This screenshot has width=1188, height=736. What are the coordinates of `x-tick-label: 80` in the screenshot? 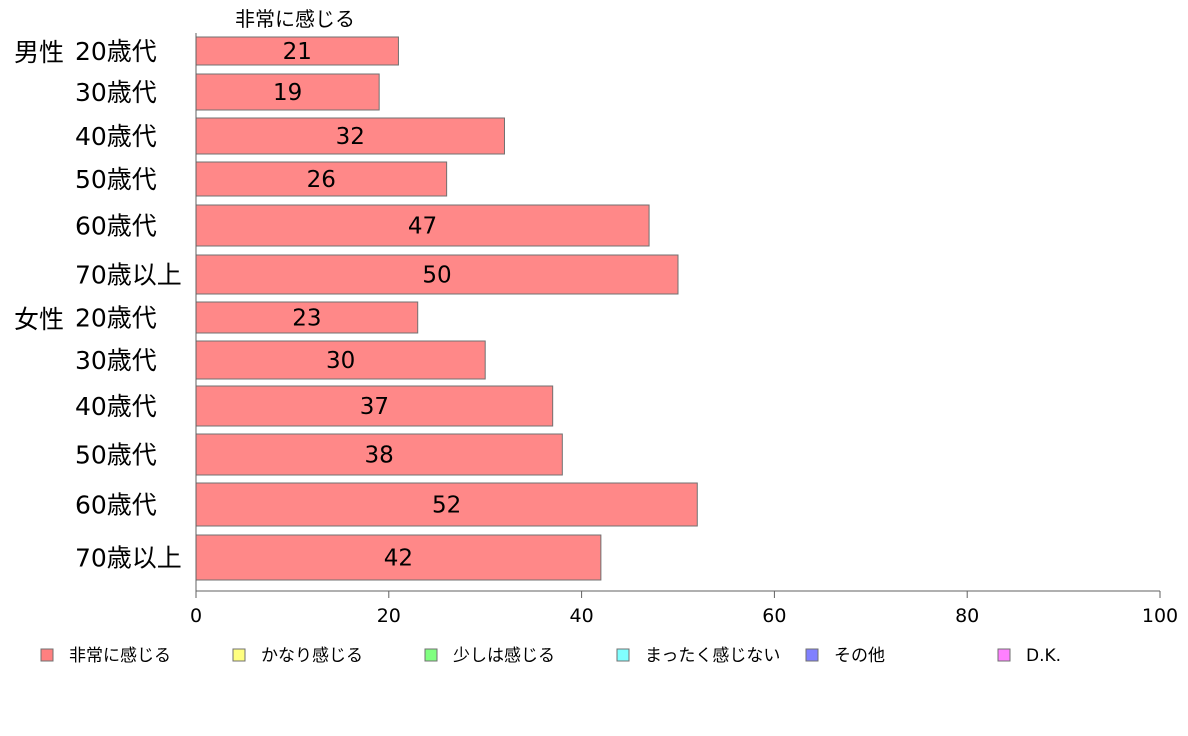 It's located at (967, 616).